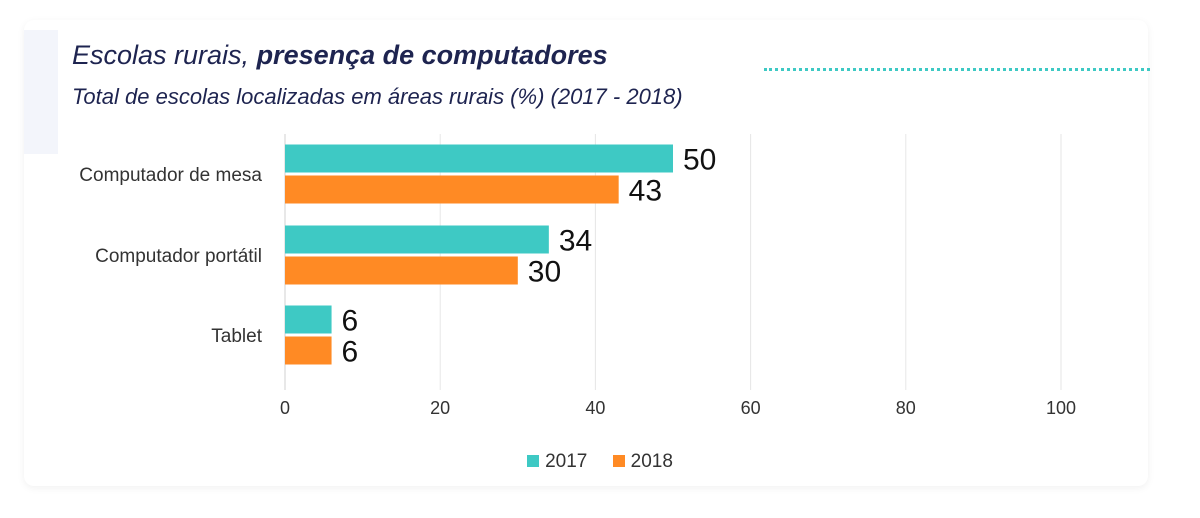 The height and width of the screenshot is (518, 1200). Describe the element at coordinates (350, 321) in the screenshot. I see `data-label-tablet-2017: 6` at that location.